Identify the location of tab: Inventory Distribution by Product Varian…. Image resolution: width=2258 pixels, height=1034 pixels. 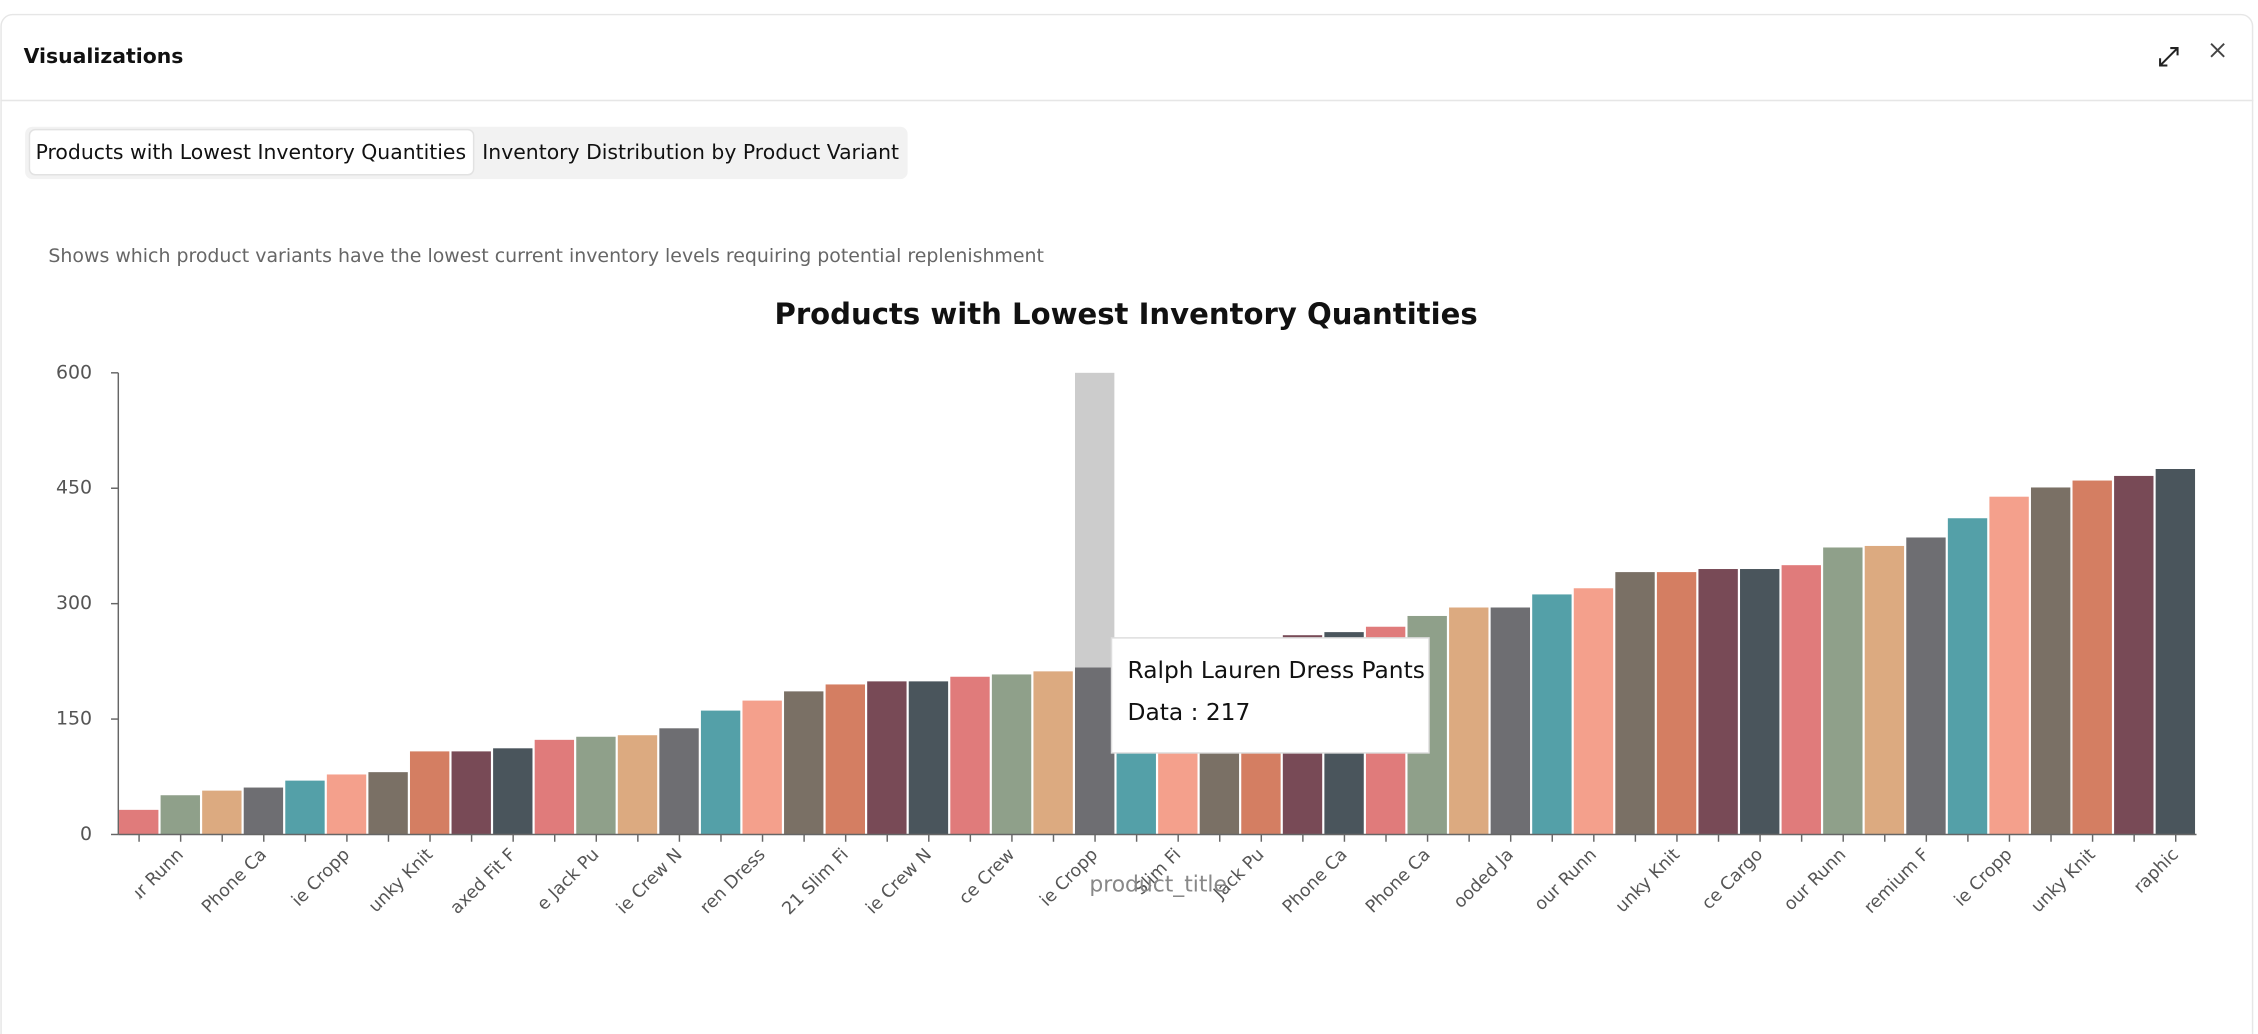
(690, 152).